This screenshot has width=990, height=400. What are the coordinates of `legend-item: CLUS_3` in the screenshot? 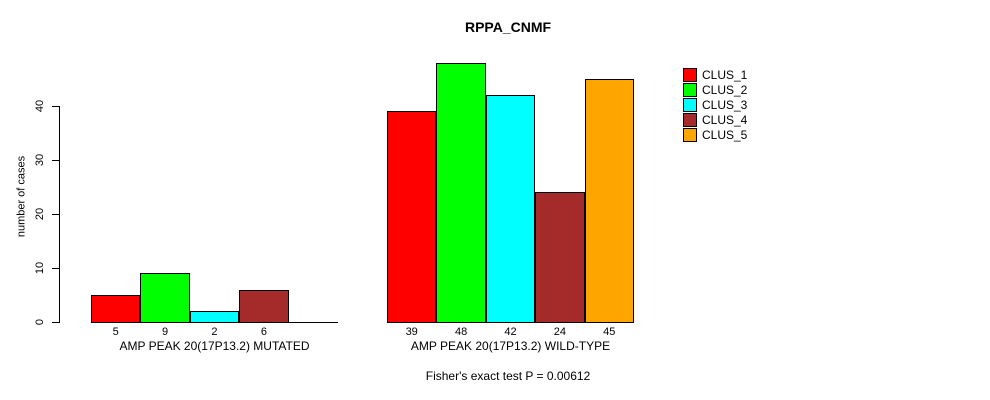 It's located at (715, 104).